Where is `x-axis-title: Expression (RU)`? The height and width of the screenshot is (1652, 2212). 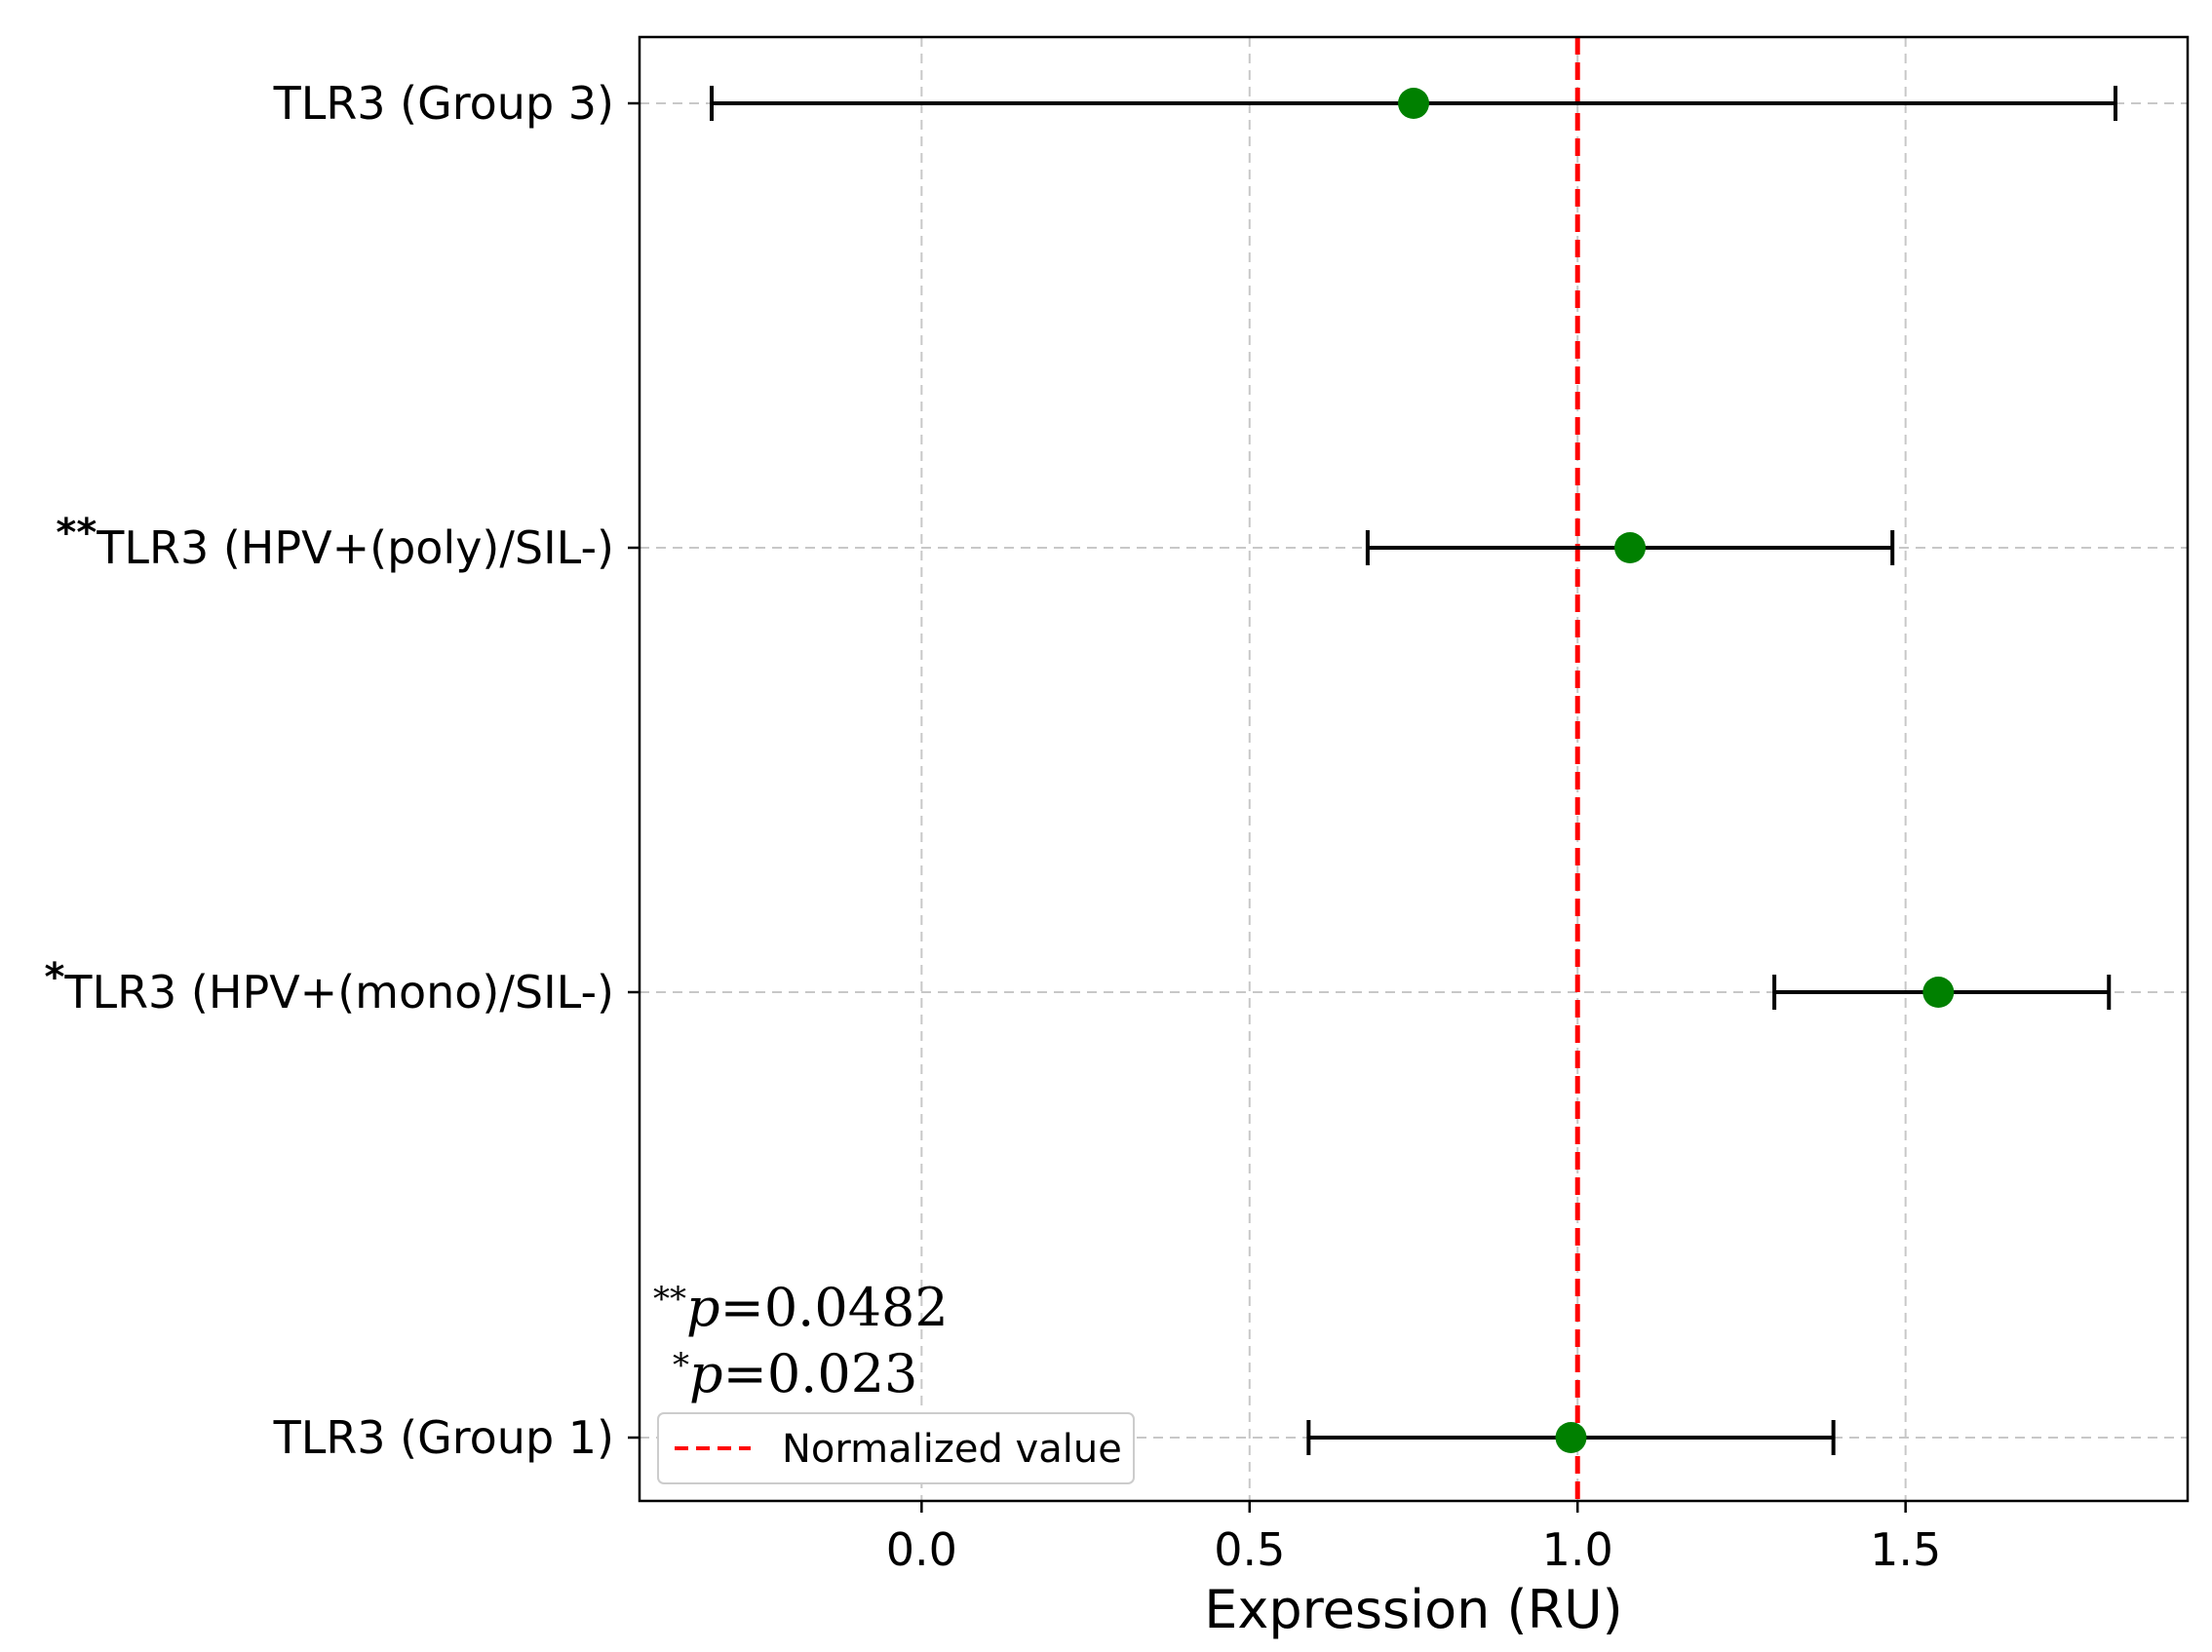
x-axis-title: Expression (RU) is located at coordinates (1413, 1609).